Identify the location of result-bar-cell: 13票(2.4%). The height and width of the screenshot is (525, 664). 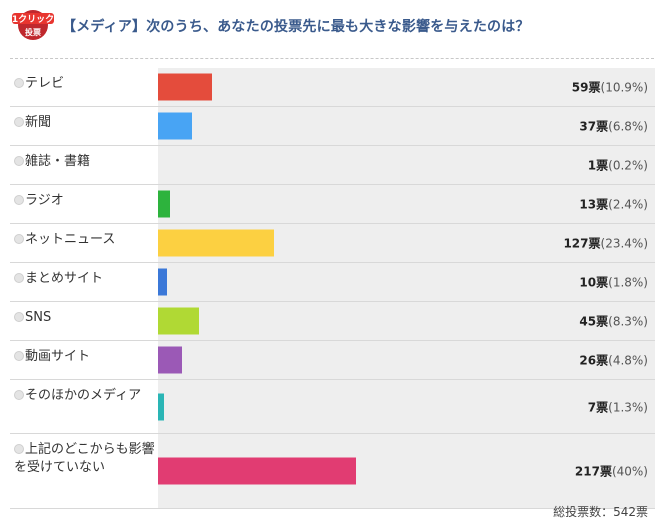
(406, 204).